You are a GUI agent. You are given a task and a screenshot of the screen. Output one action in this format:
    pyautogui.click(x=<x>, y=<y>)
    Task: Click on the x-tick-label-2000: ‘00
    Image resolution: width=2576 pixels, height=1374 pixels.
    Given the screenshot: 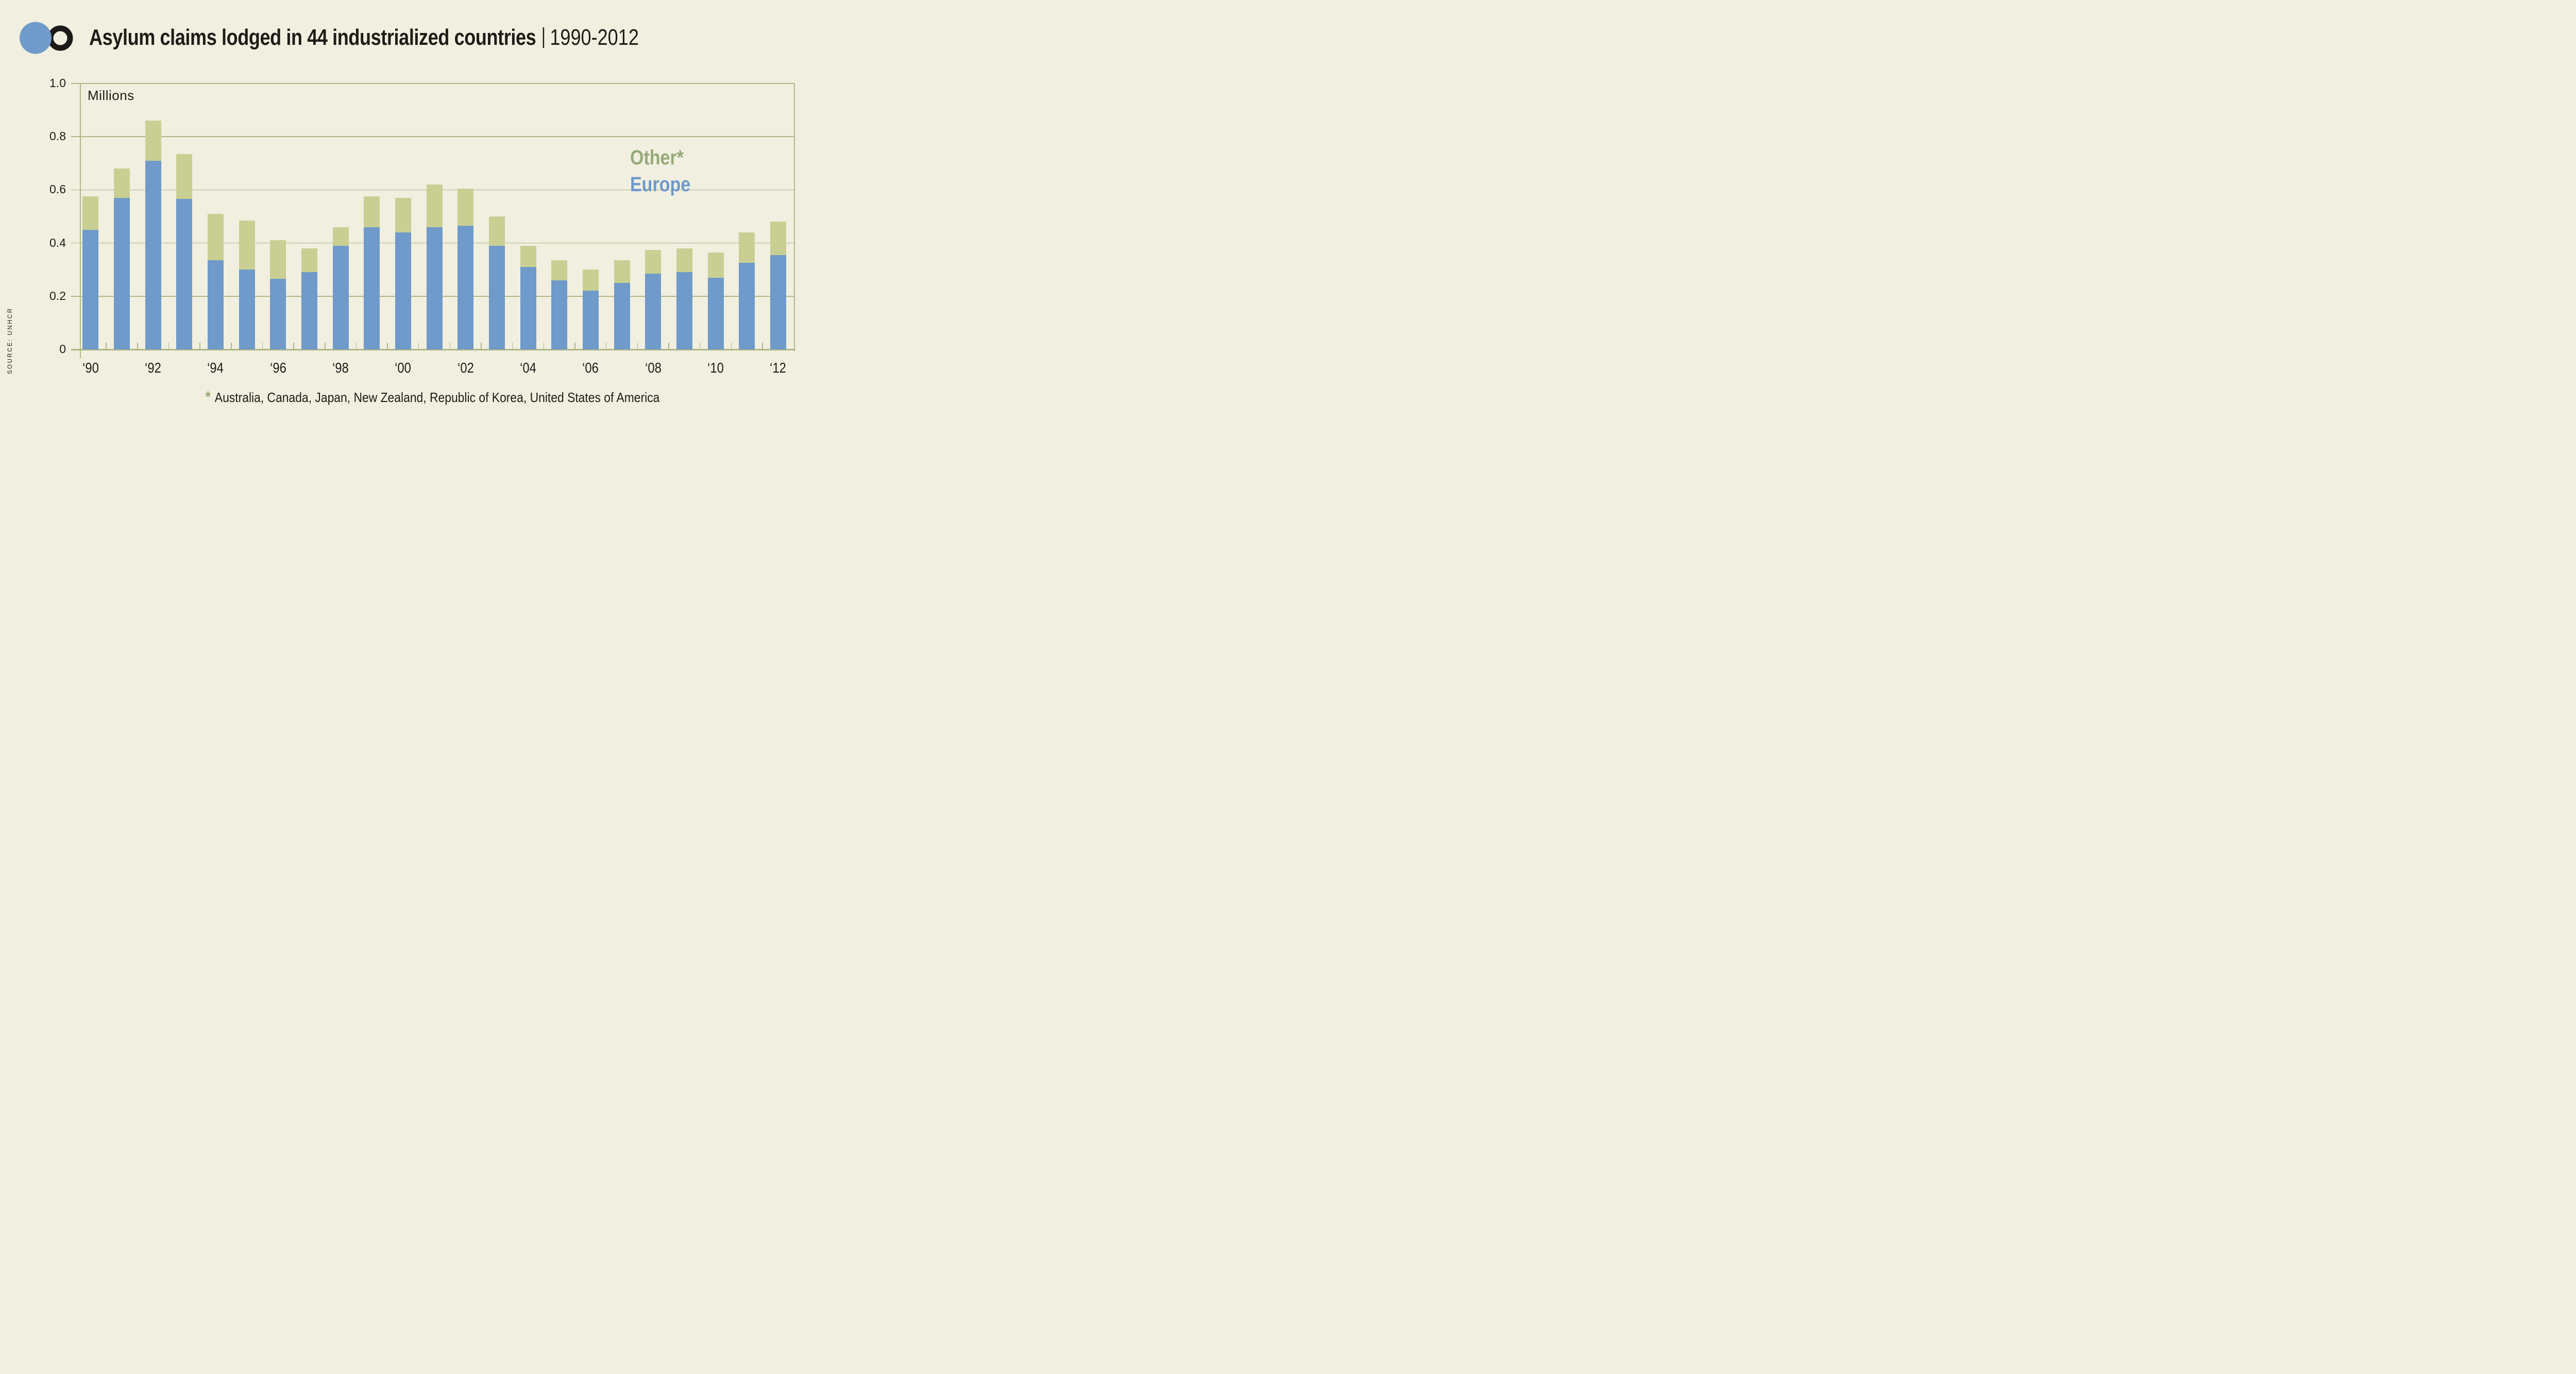 What is the action you would take?
    pyautogui.click(x=403, y=368)
    